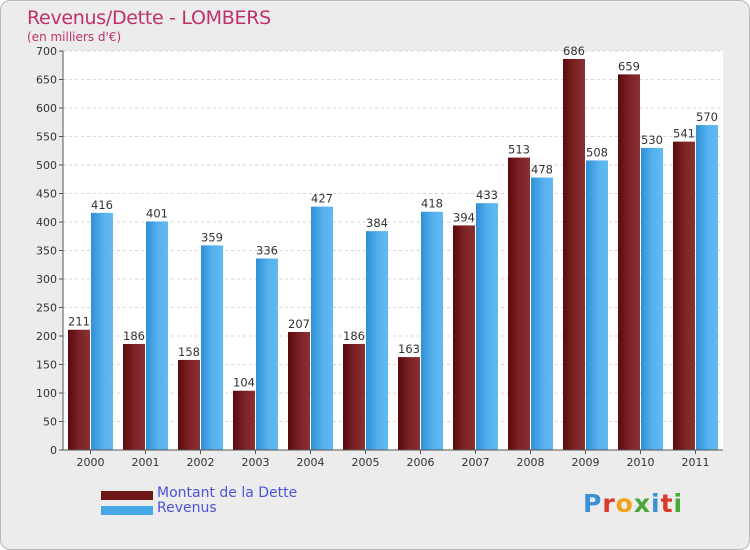 This screenshot has height=550, width=750. I want to click on y-tick-label: 450, so click(46, 194).